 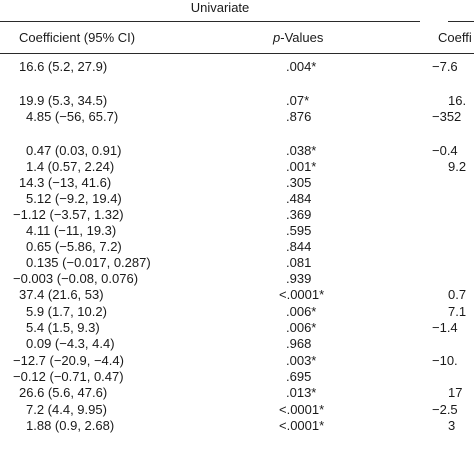 I want to click on table-cell-coefficient: −1.12 (−3.57, 1.32), so click(x=68, y=214).